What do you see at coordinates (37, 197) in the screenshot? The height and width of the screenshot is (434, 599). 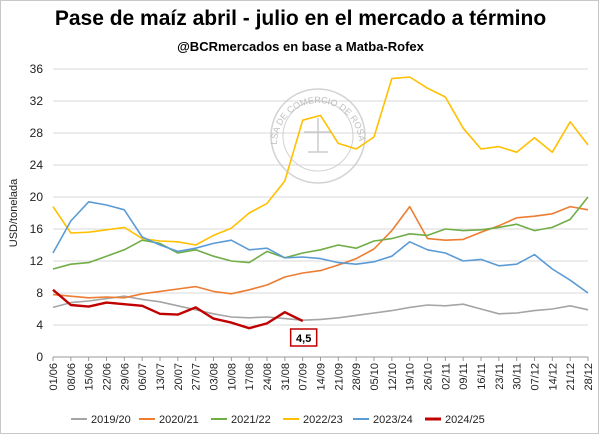 I see `y-tick-label: 20` at bounding box center [37, 197].